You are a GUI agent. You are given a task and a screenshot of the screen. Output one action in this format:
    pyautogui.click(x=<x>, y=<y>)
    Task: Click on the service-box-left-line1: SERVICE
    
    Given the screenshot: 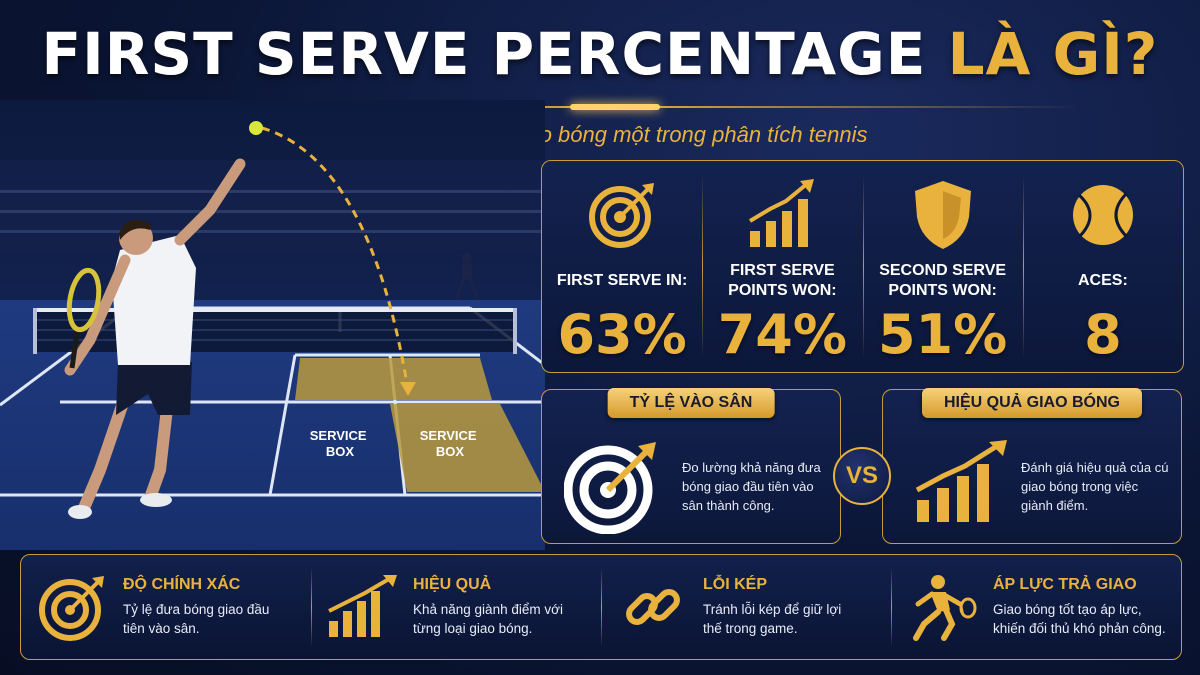 What is the action you would take?
    pyautogui.click(x=338, y=435)
    